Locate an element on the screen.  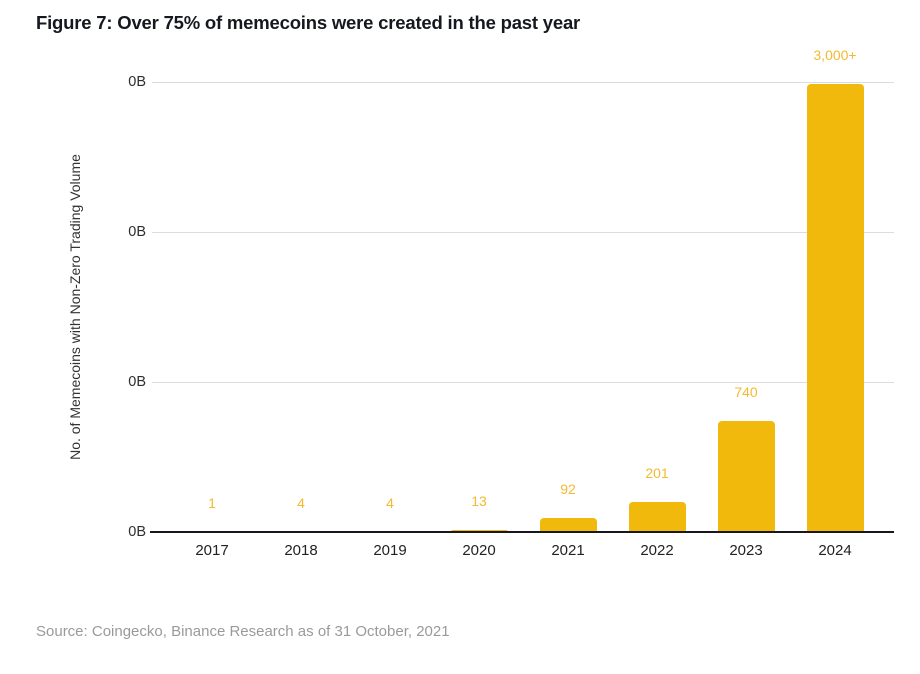
bar-2022 is located at coordinates (657, 517).